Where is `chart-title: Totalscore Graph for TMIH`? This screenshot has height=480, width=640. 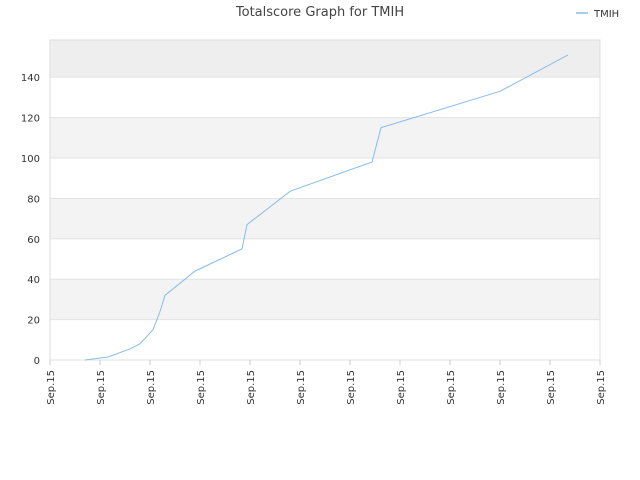 chart-title: Totalscore Graph for TMIH is located at coordinates (319, 12).